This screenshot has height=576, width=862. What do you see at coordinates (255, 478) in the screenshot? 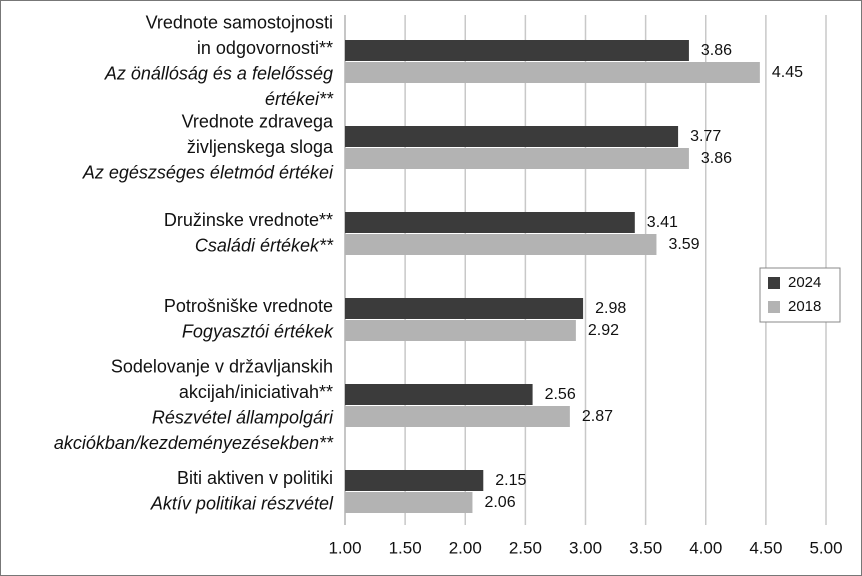
I see `category-label: Biti aktiven v politiki` at bounding box center [255, 478].